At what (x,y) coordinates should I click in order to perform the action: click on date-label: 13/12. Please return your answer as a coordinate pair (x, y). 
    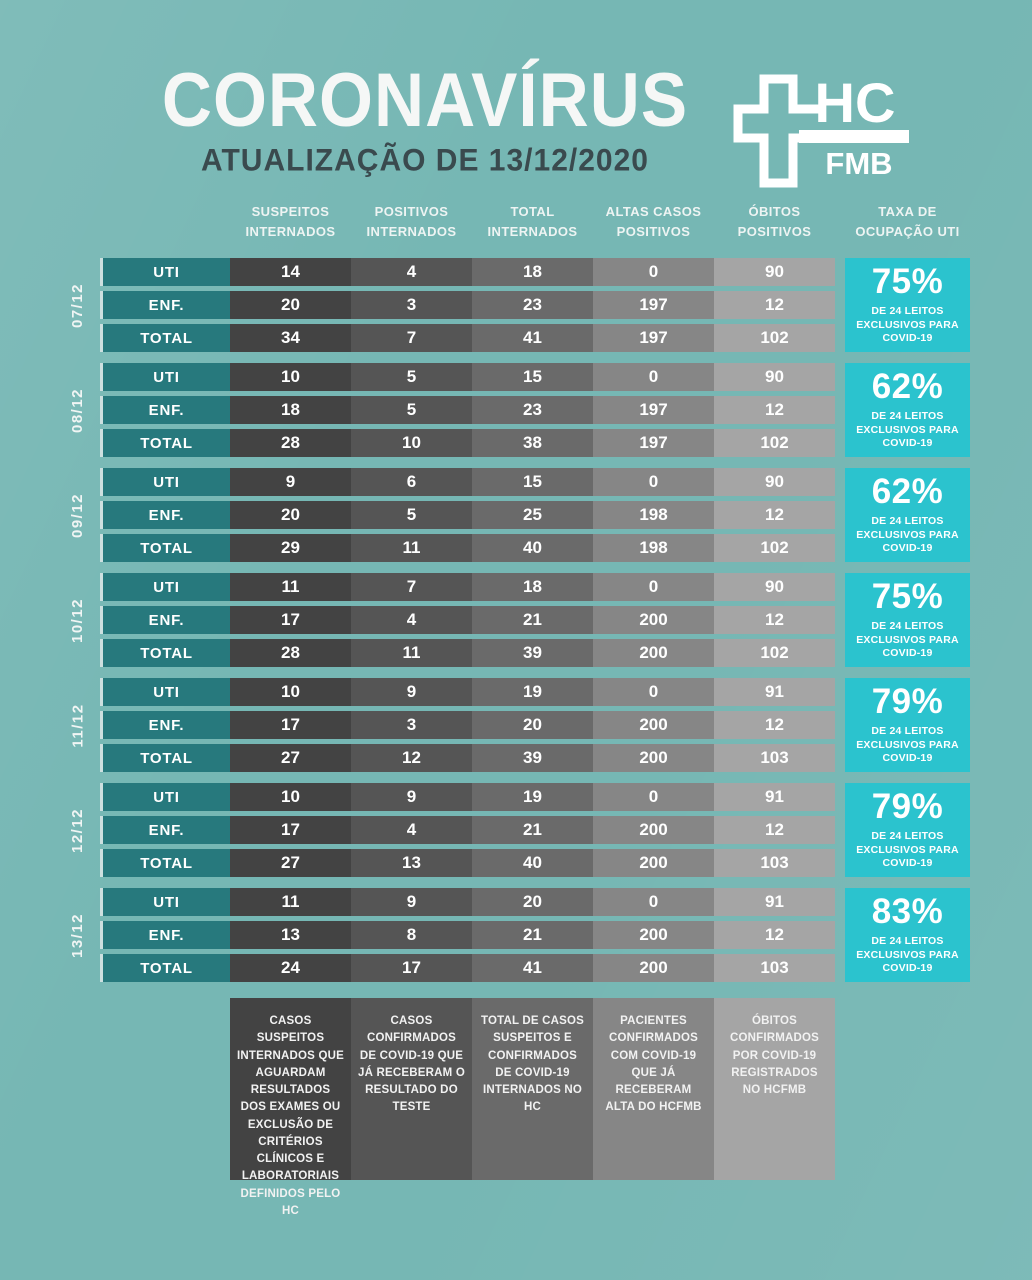
    Looking at the image, I should click on (78, 935).